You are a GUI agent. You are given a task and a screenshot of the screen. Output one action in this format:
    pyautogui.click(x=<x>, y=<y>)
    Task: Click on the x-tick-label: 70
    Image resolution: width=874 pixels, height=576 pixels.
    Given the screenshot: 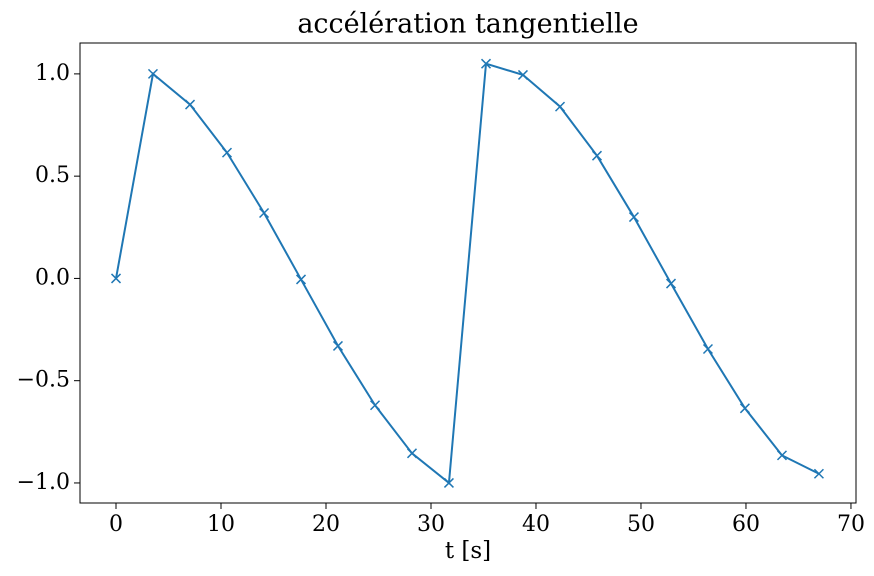 What is the action you would take?
    pyautogui.click(x=851, y=524)
    